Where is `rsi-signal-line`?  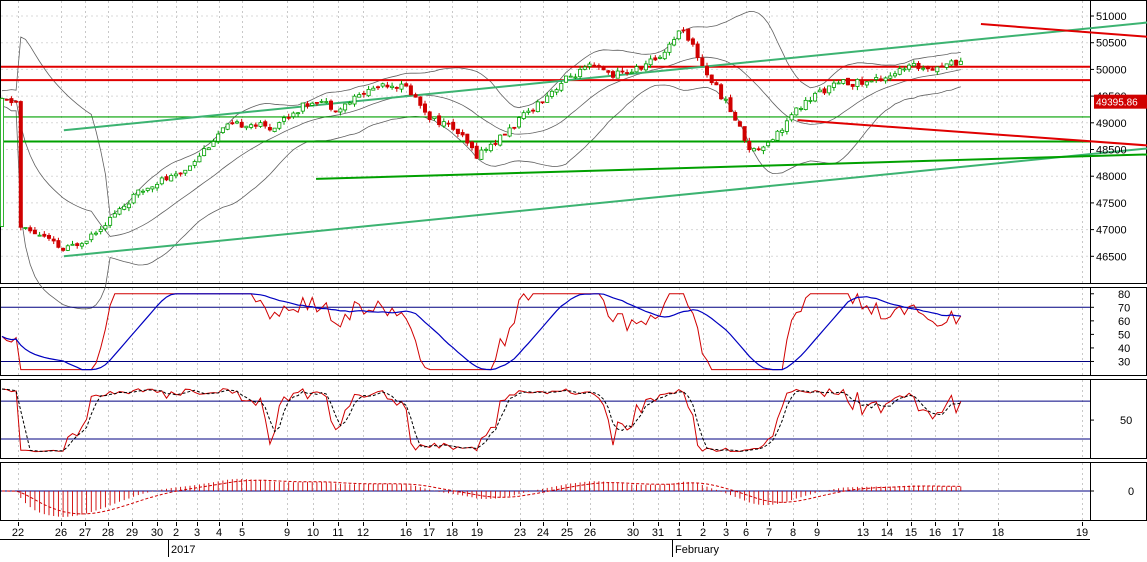
rsi-signal-line is located at coordinates (481, 332).